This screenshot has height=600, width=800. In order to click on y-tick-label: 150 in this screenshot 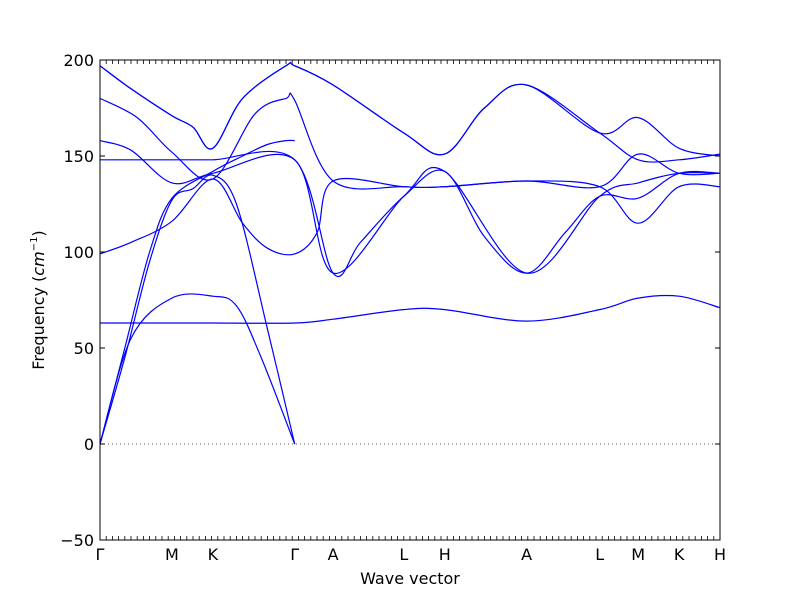, I will do `click(78, 156)`.